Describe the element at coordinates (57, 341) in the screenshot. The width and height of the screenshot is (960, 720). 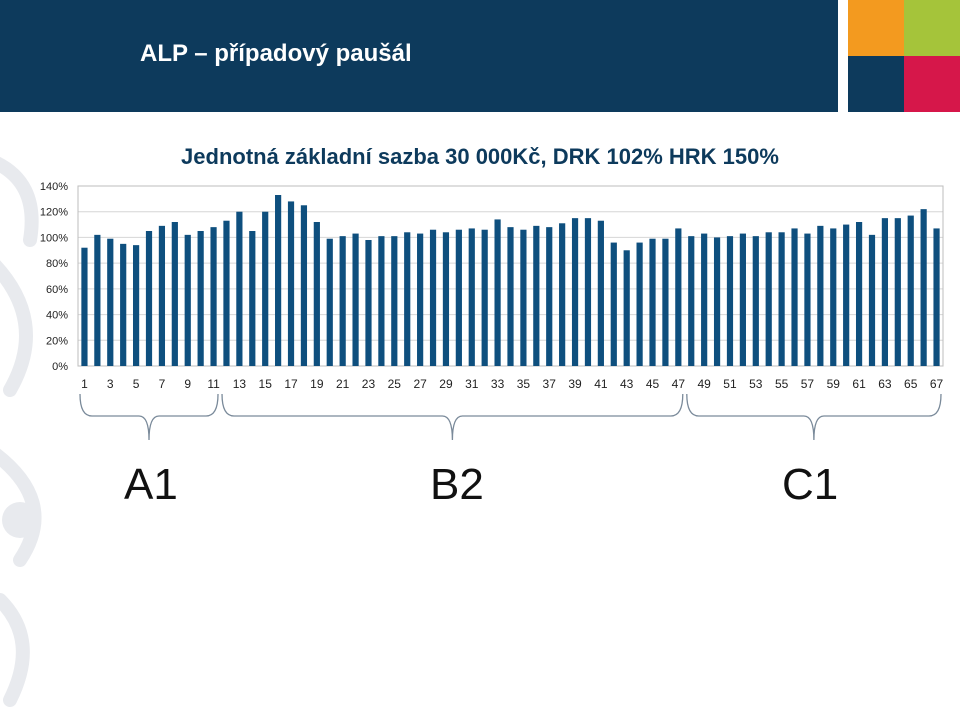
I see `y-tick-label: 20%` at that location.